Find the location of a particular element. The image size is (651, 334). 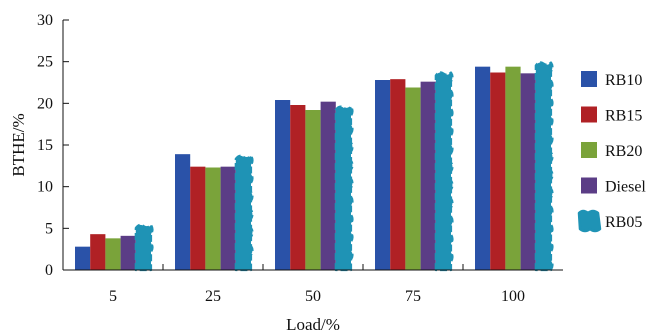

x-tick-label: 5 is located at coordinates (113, 296).